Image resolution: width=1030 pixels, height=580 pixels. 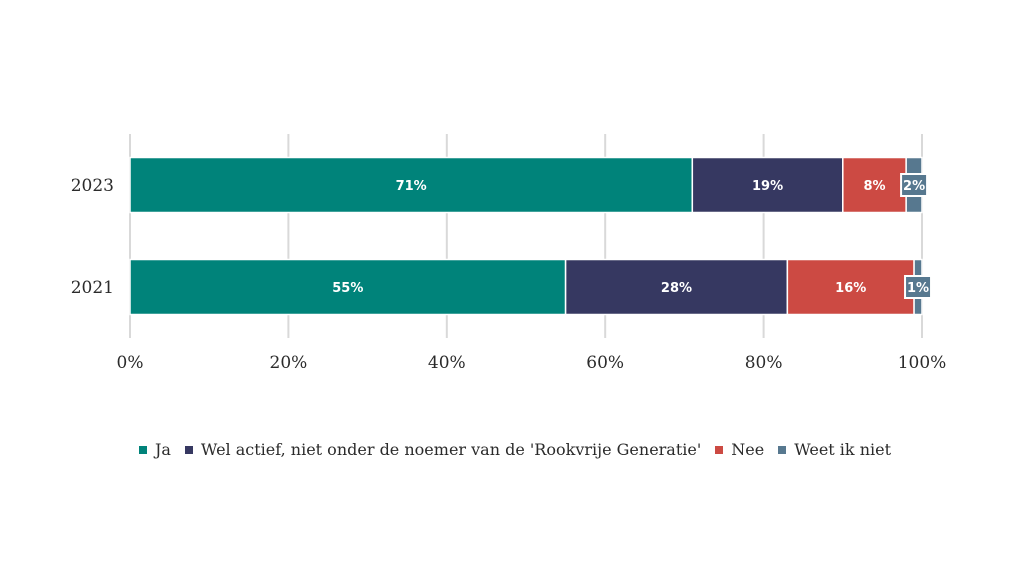 What do you see at coordinates (92, 288) in the screenshot?
I see `category-label: 2021` at bounding box center [92, 288].